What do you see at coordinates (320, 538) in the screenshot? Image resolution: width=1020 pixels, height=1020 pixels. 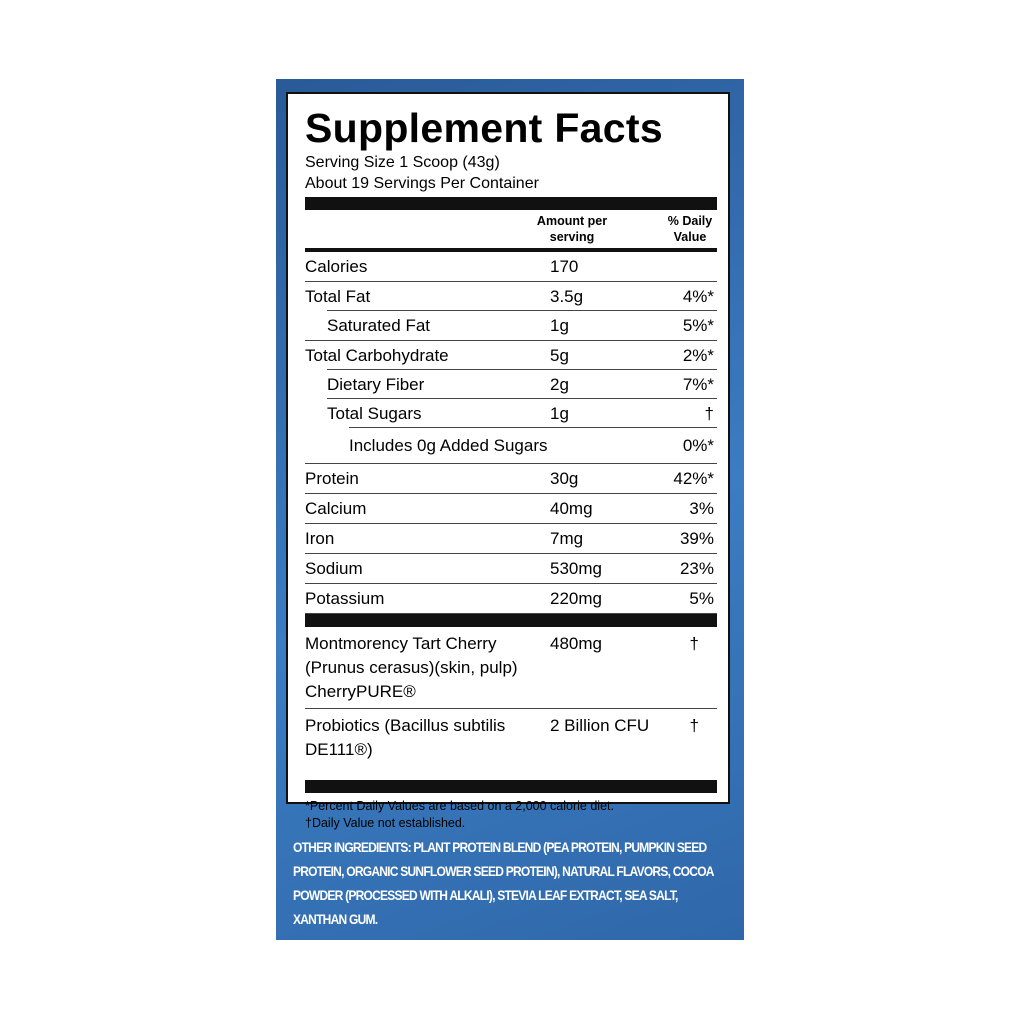 I see `nutrient-name: Iron` at bounding box center [320, 538].